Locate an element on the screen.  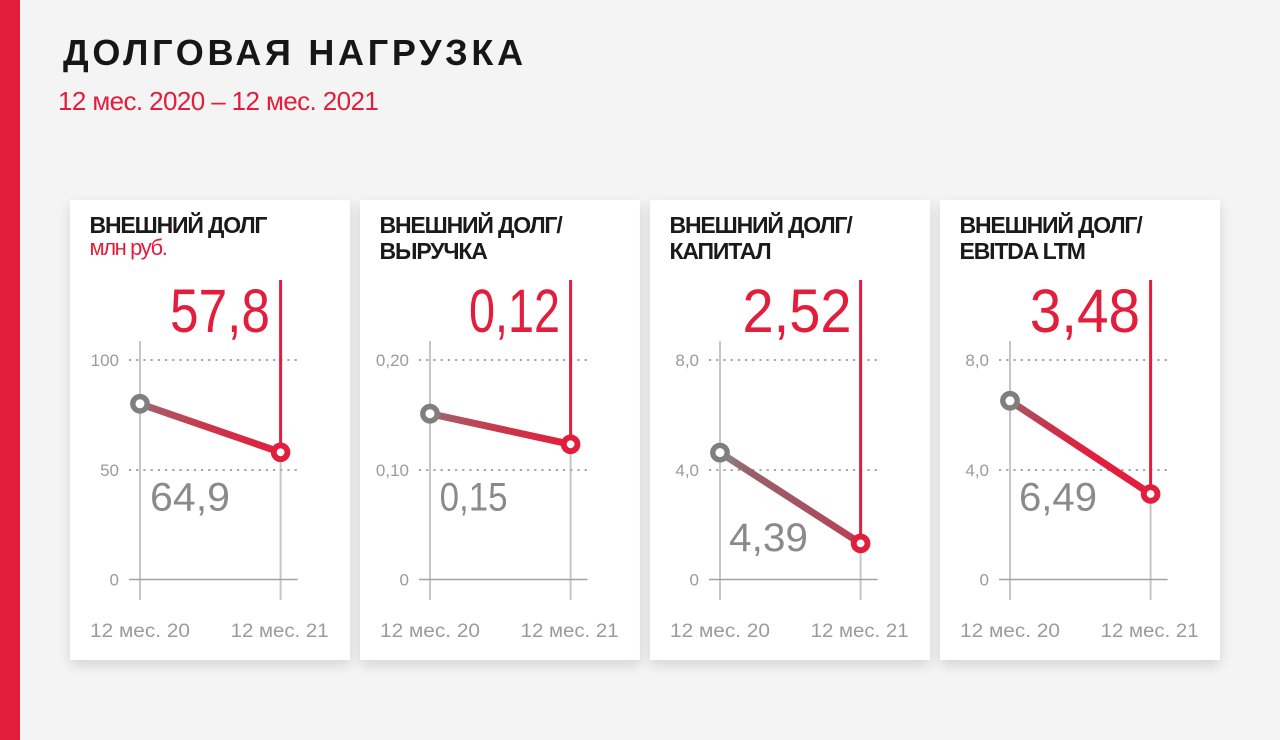
svg-text: 64,9 is located at coordinates (190, 498).